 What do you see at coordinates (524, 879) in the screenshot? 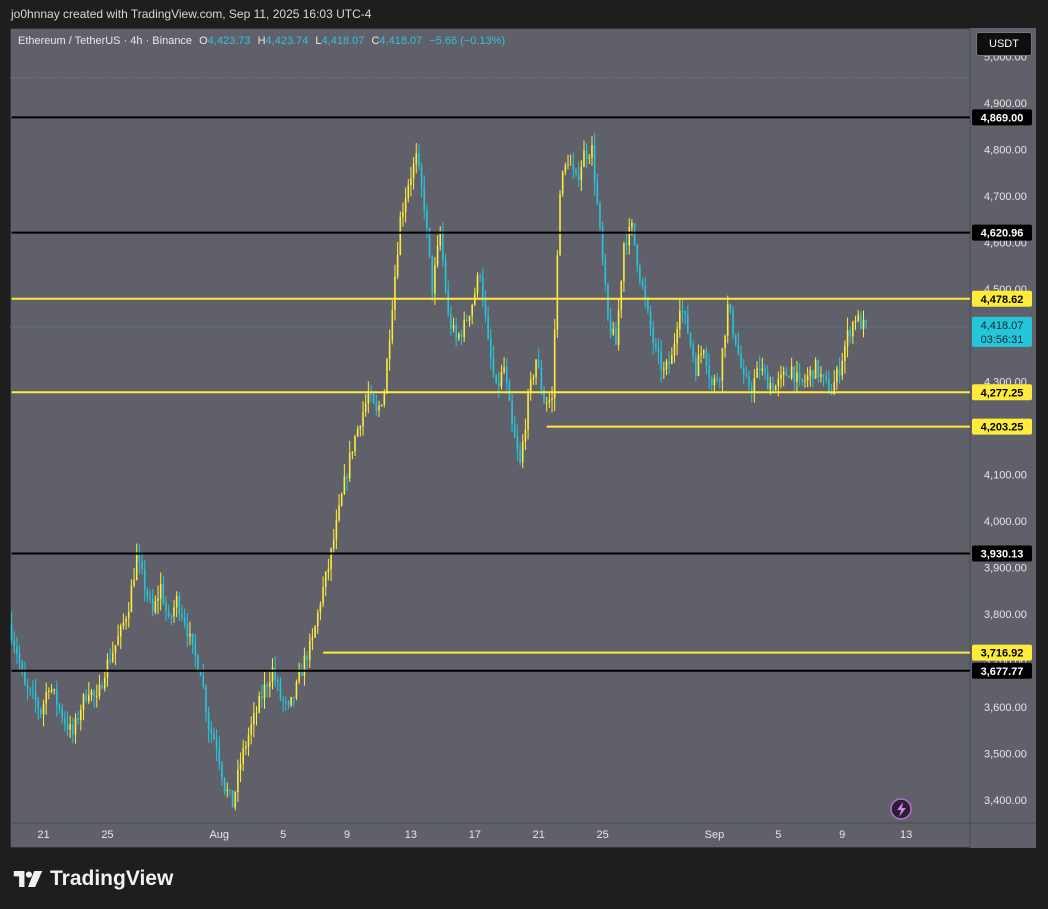
I see `footer` at bounding box center [524, 879].